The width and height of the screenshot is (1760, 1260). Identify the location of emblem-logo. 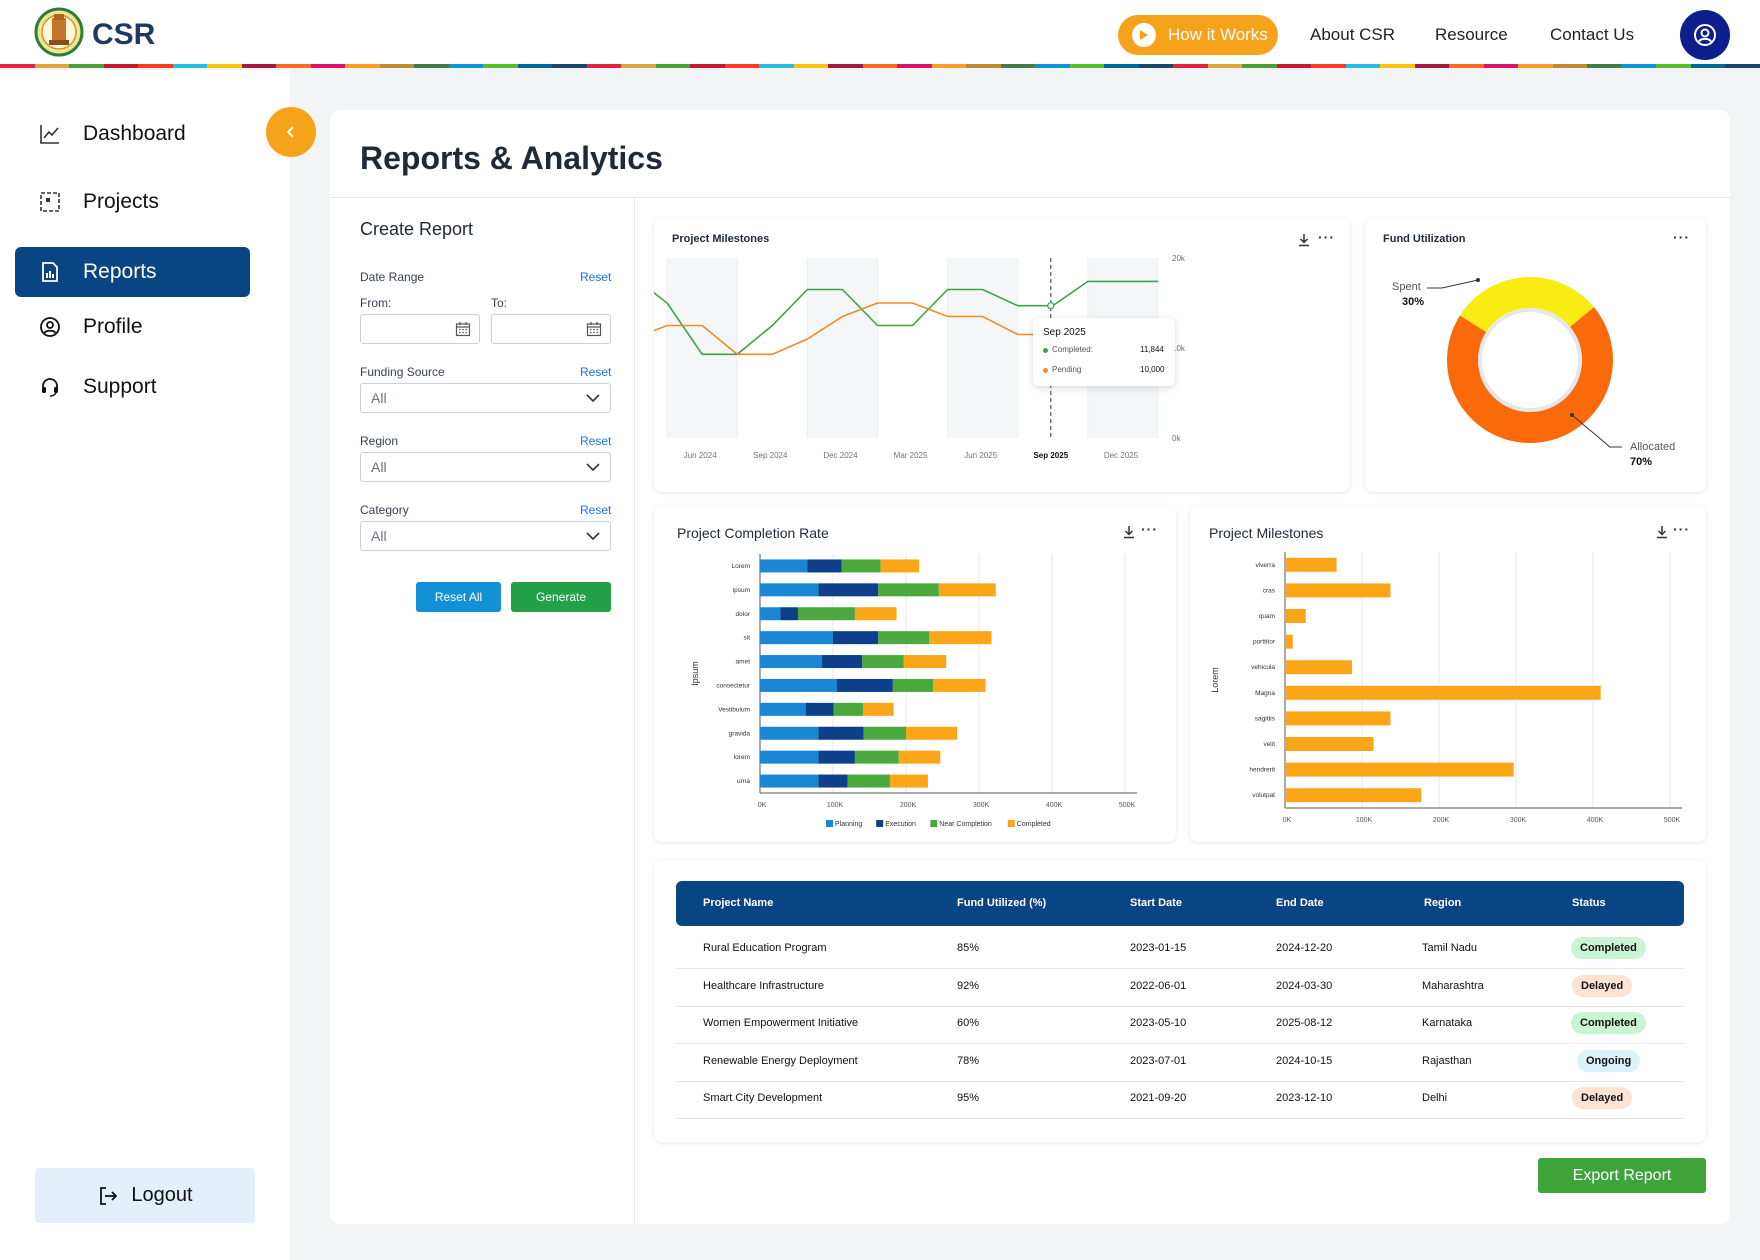
(59, 32).